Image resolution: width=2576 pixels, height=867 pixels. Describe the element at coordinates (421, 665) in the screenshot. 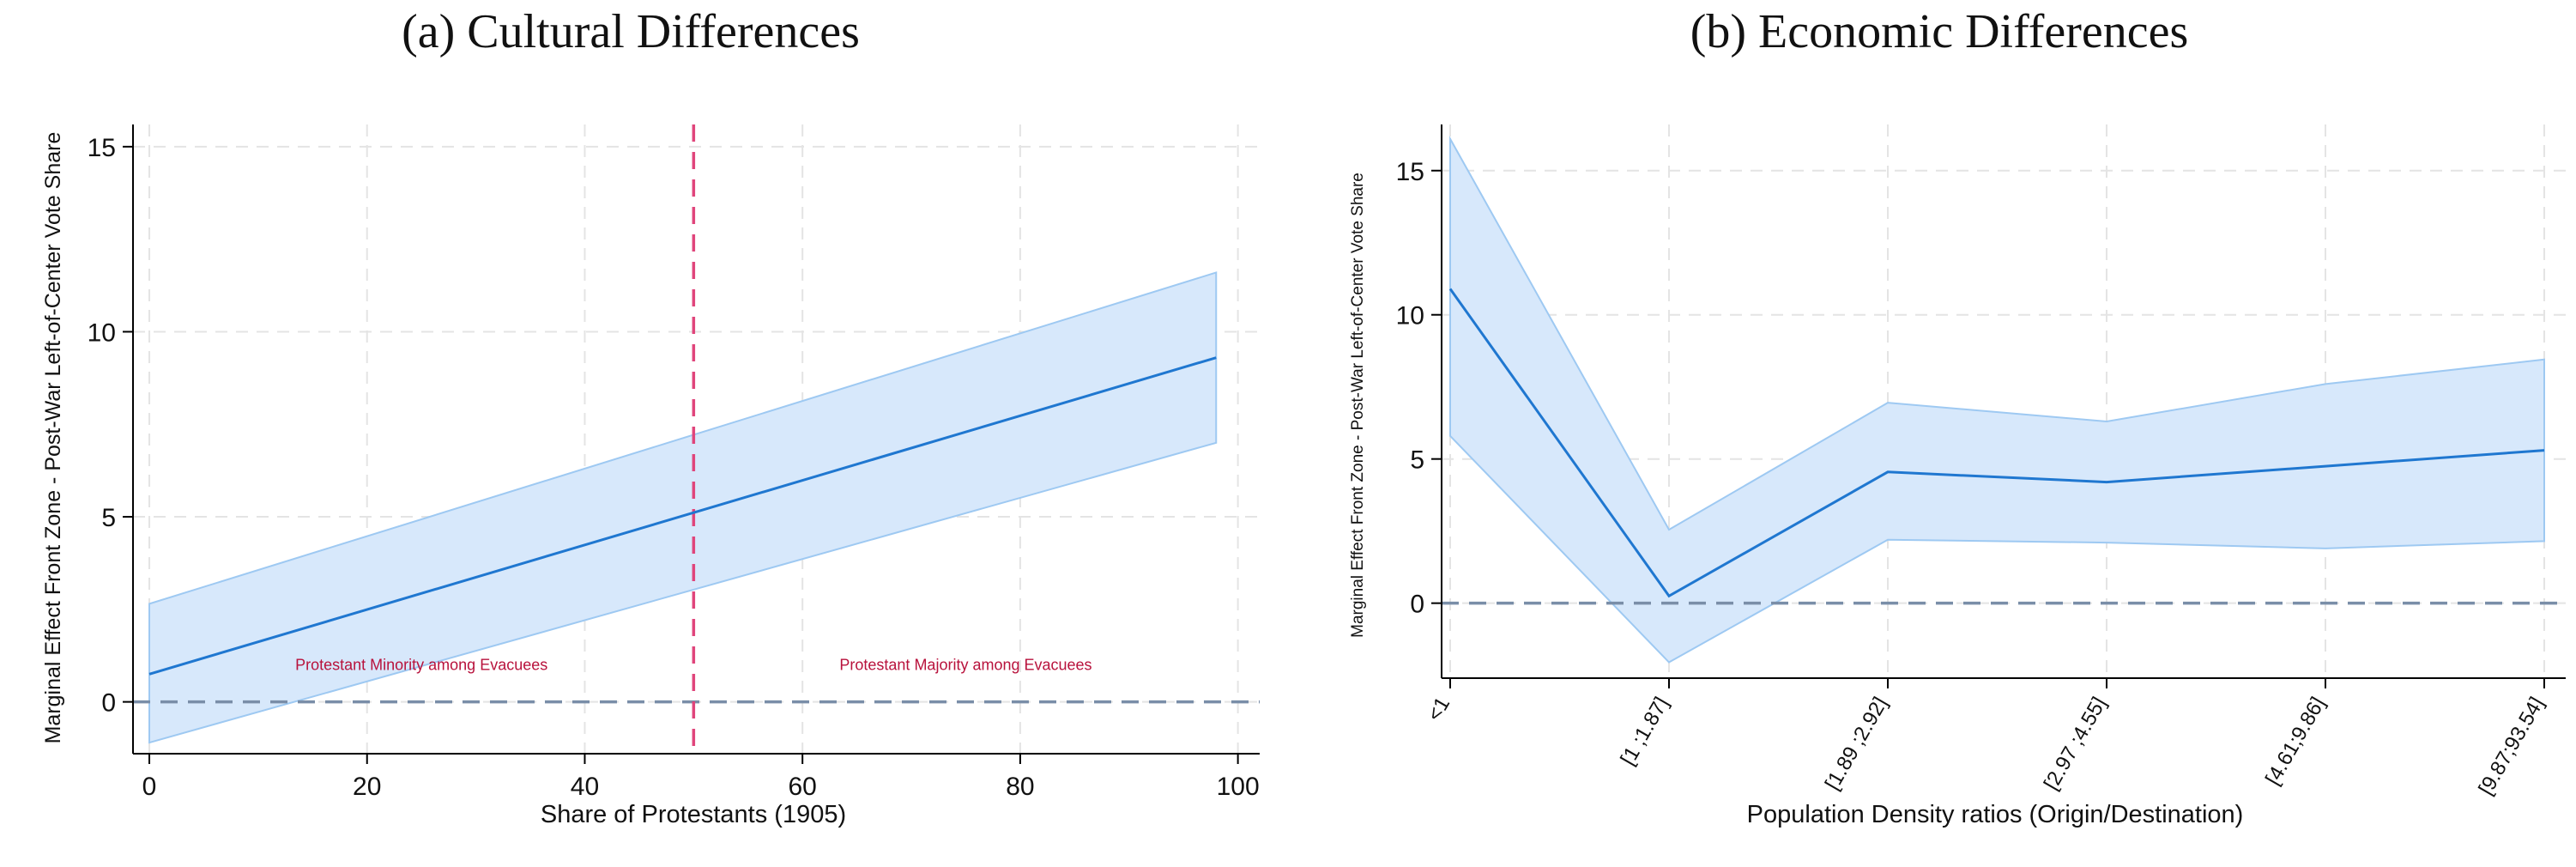

I see `chart-a-annotation-0: Protestant Minority among Evacuees` at that location.